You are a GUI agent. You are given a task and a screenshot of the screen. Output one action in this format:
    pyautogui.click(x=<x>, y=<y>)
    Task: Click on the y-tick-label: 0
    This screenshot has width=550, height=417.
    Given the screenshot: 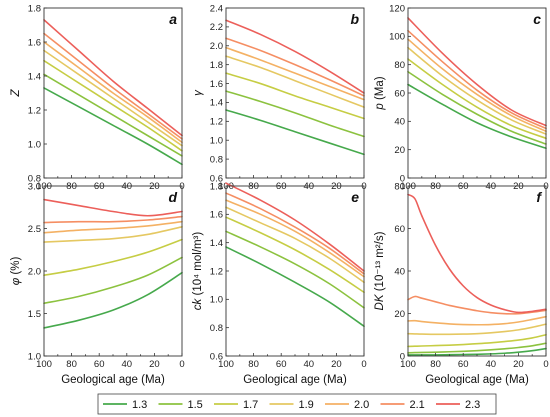 What is the action you would take?
    pyautogui.click(x=402, y=178)
    